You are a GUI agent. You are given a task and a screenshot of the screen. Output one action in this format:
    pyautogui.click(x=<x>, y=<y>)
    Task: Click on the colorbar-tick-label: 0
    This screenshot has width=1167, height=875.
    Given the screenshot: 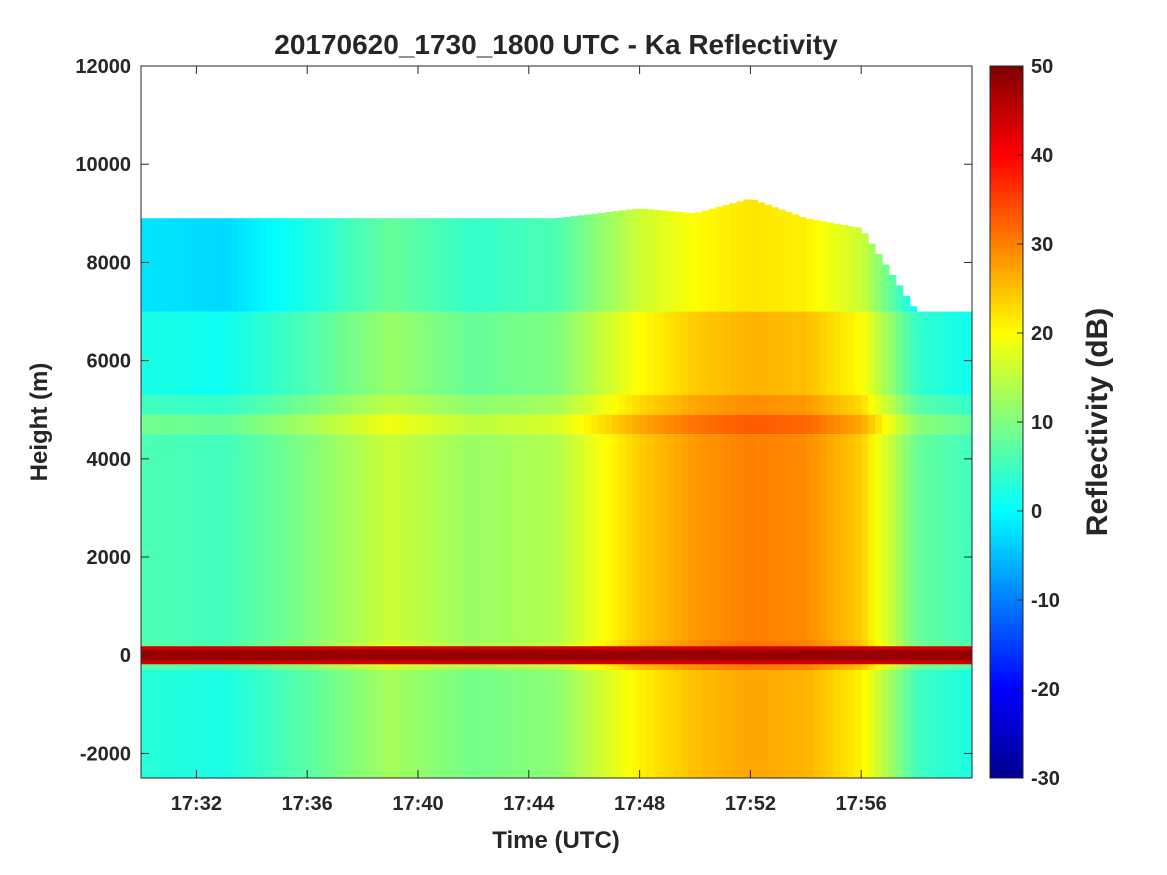 What is the action you would take?
    pyautogui.click(x=1036, y=512)
    